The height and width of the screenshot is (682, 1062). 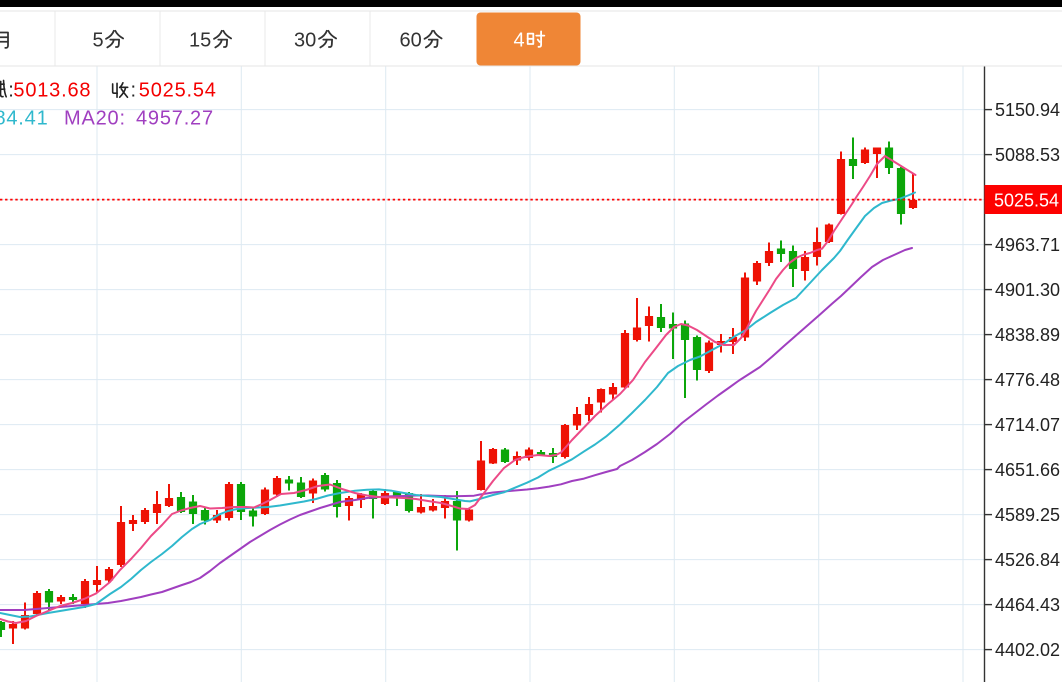 What do you see at coordinates (95, 119) in the screenshot?
I see `svg-text: MA20:` at bounding box center [95, 119].